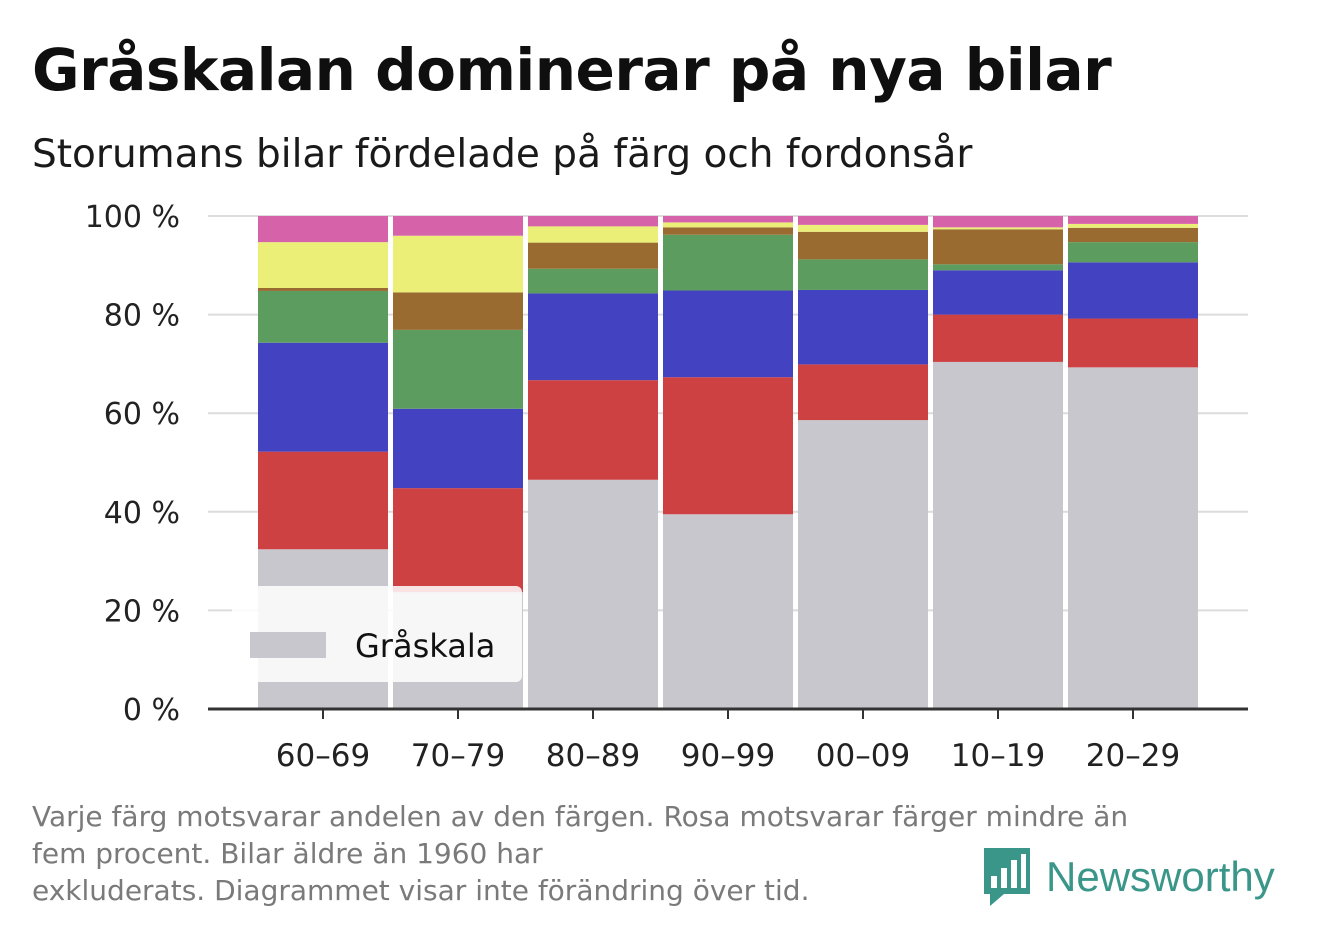 This screenshot has width=1322, height=939. Describe the element at coordinates (323, 756) in the screenshot. I see `x-tick-label: 60–69` at that location.